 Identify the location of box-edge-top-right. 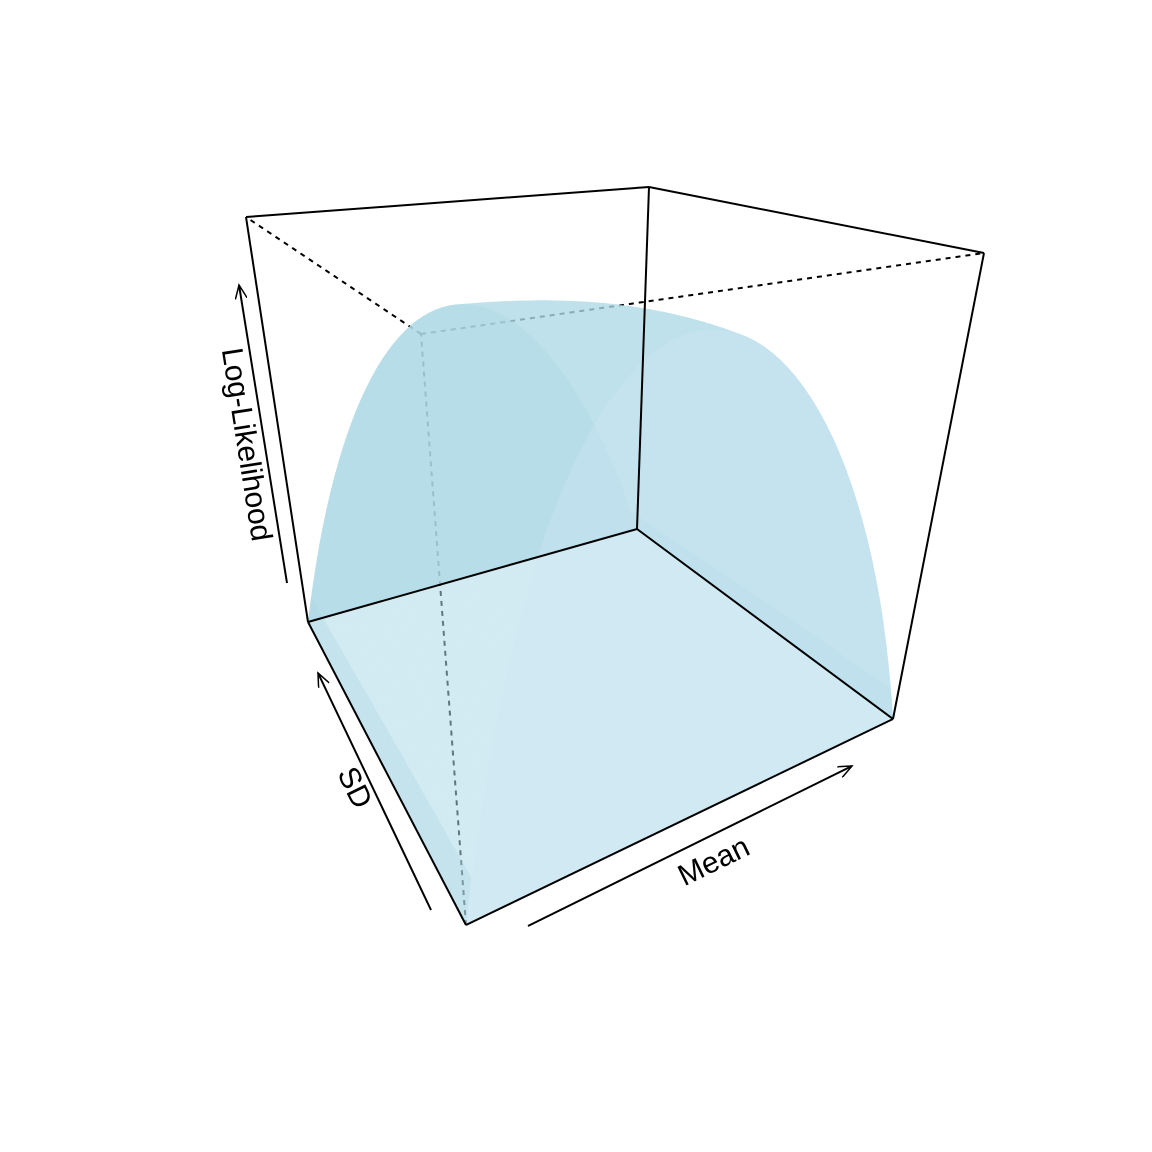
(816, 220).